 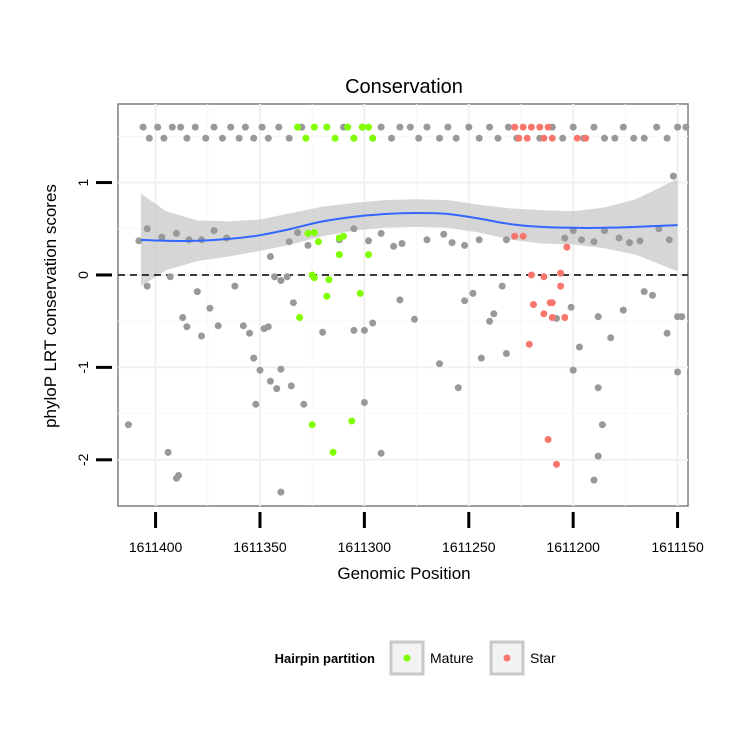 I want to click on y-tick-label: 0, so click(x=83, y=275).